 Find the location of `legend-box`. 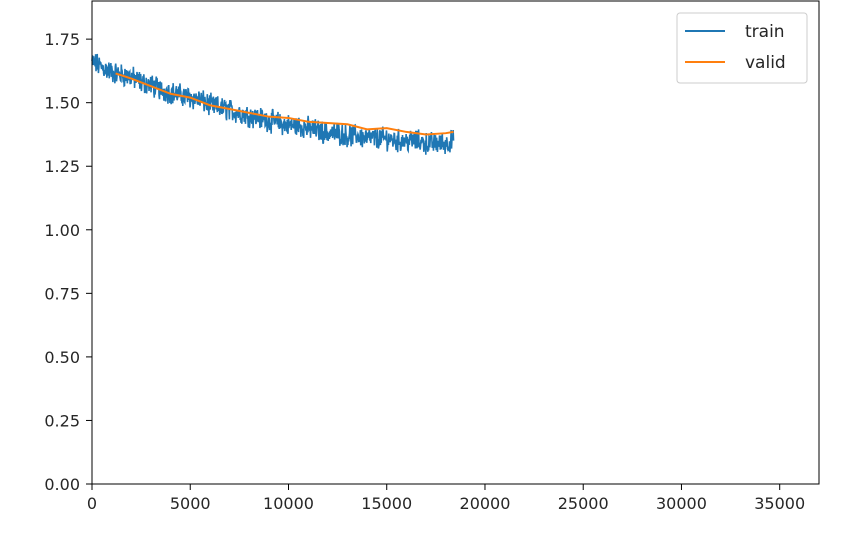

legend-box is located at coordinates (742, 48).